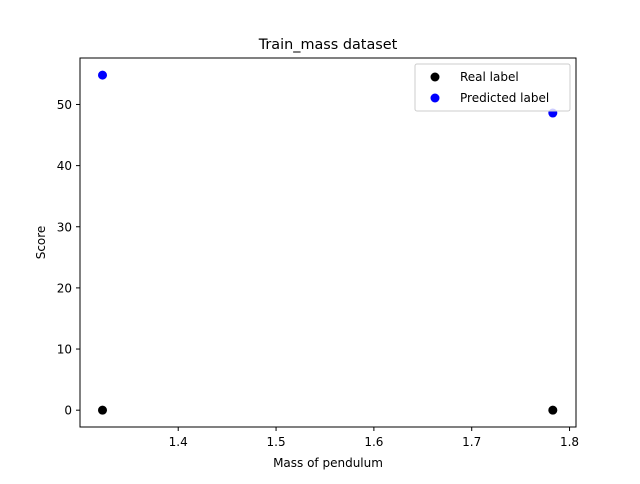  What do you see at coordinates (64, 288) in the screenshot?
I see `y-tick-label: 20` at bounding box center [64, 288].